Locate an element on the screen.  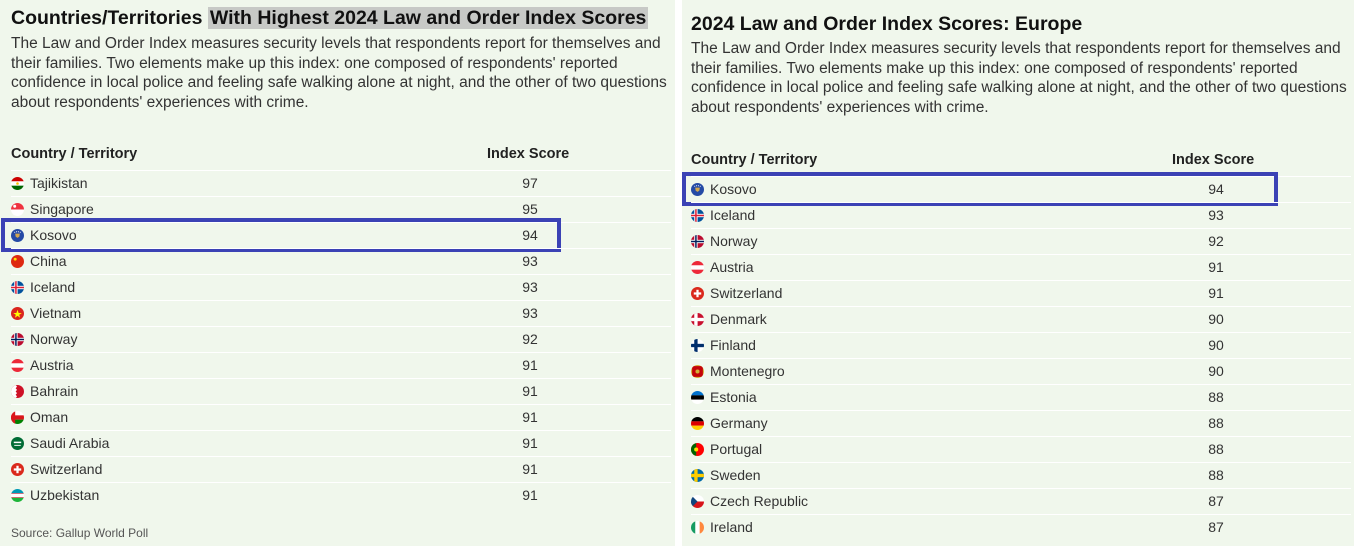
country-name: Portugal is located at coordinates (736, 449).